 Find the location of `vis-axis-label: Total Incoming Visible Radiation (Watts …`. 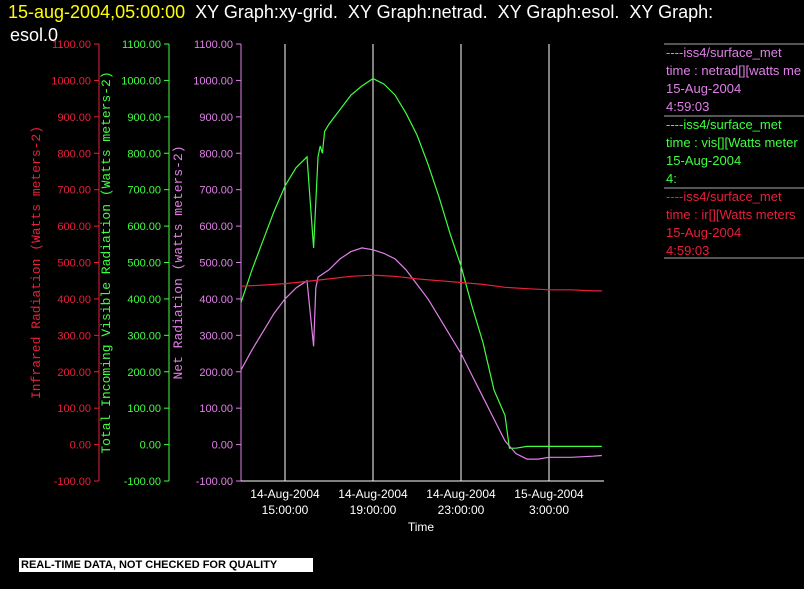

vis-axis-label: Total Incoming Visible Radiation (Watts … is located at coordinates (106, 262).